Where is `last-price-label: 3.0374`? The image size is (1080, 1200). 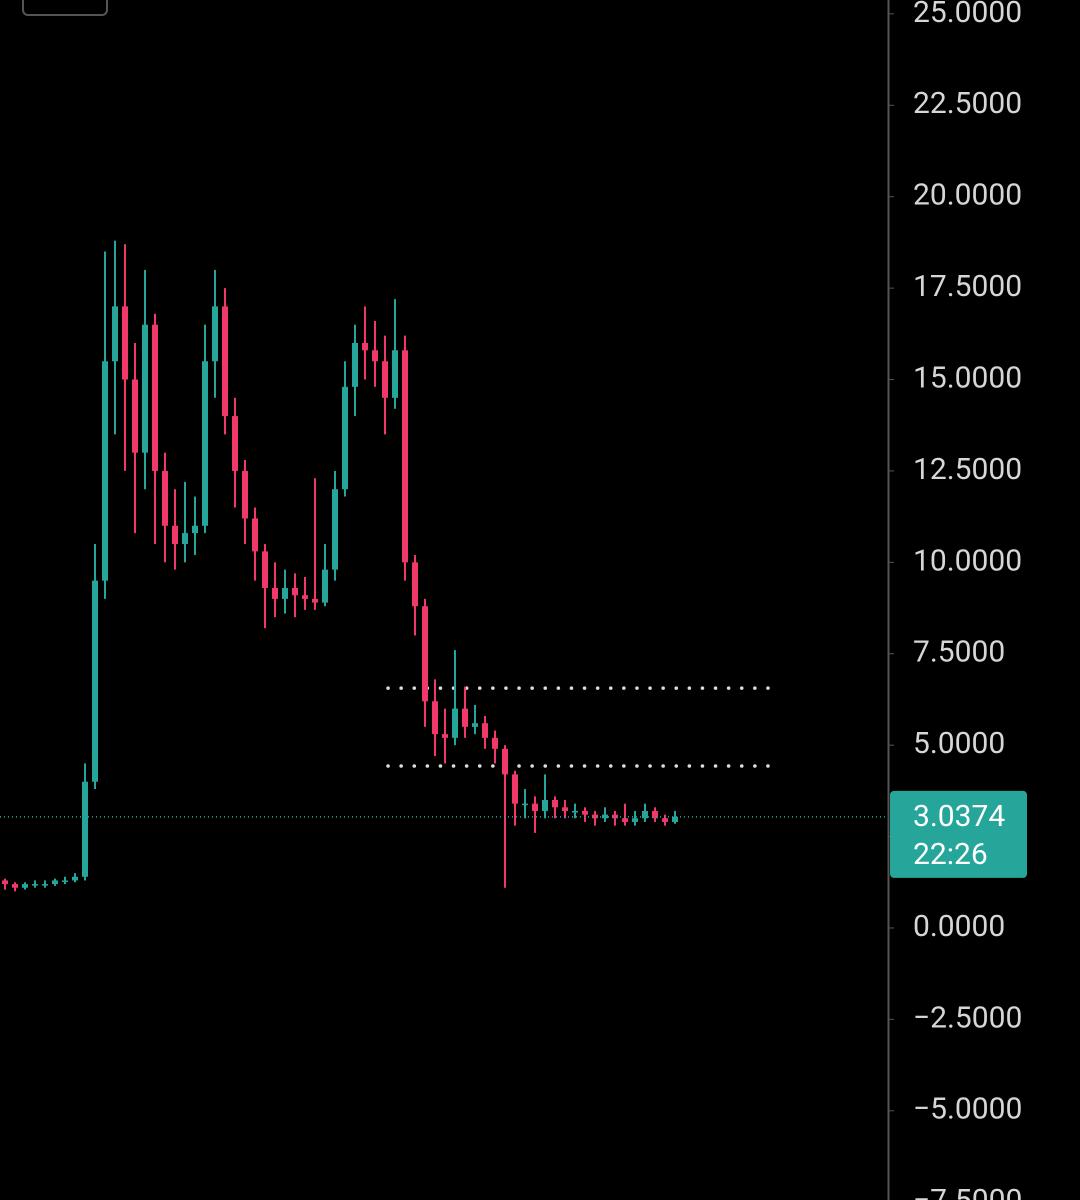 last-price-label: 3.0374 is located at coordinates (959, 816).